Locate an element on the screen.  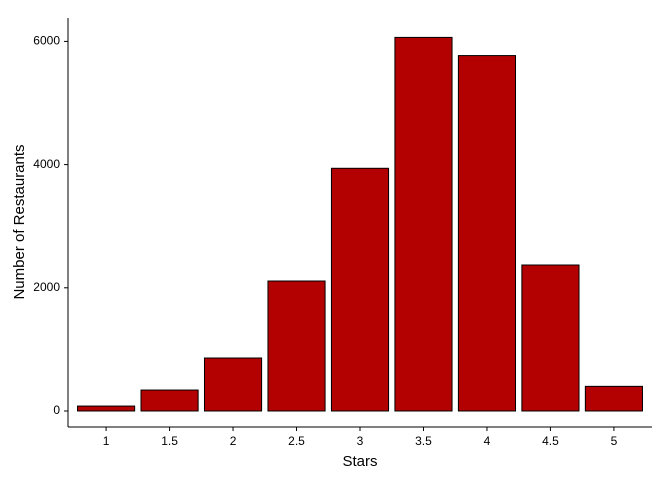
y-tick-label: 4000 is located at coordinates (46, 164).